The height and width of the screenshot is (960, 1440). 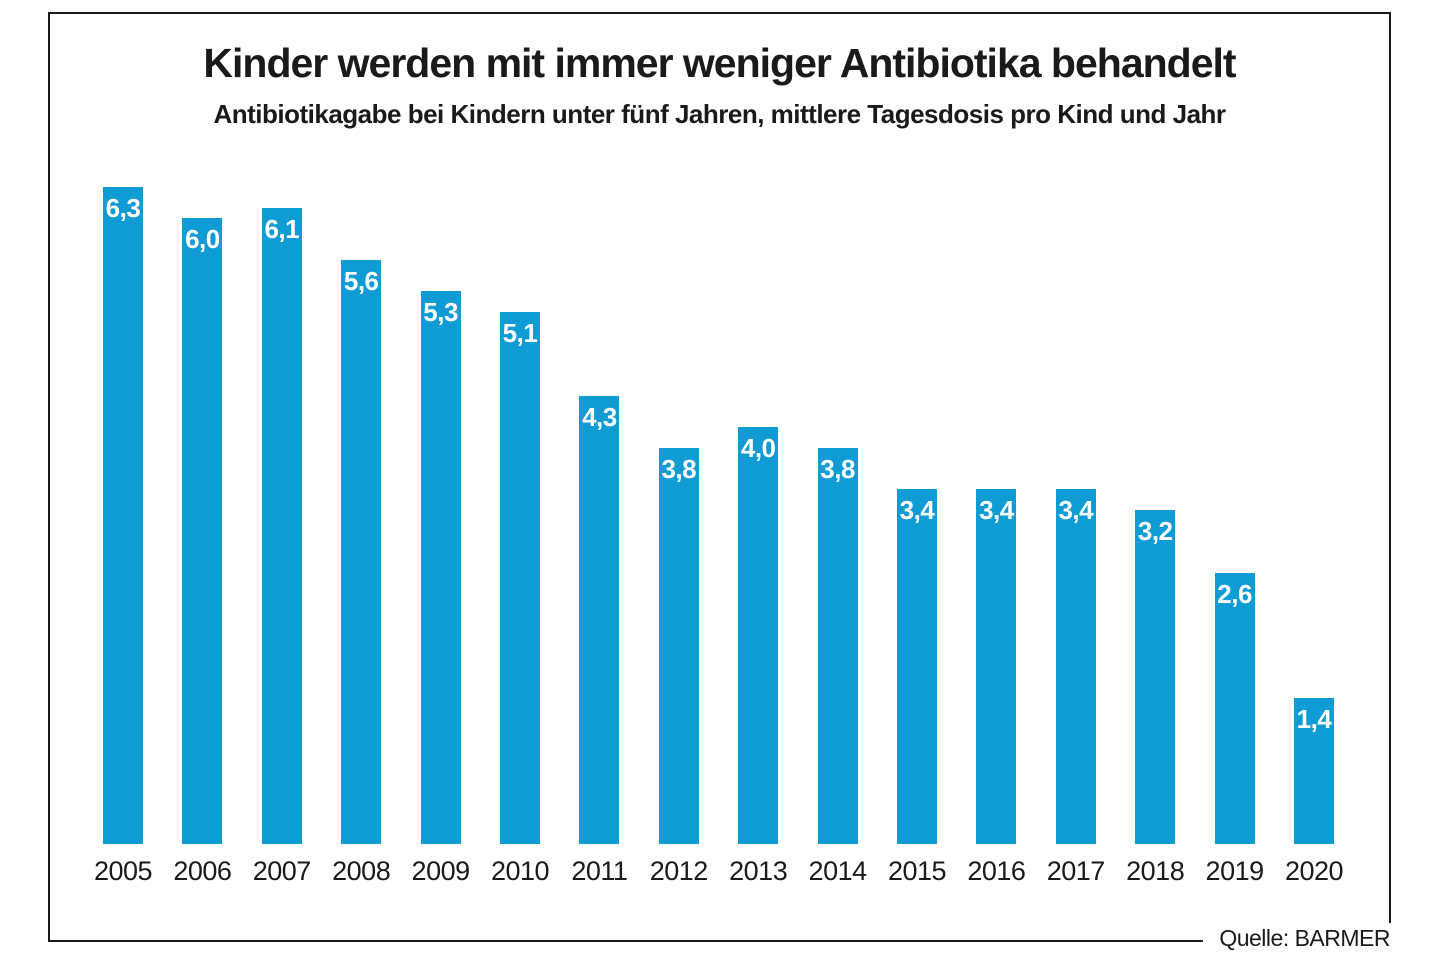 I want to click on bar-value-label: 6,1, so click(x=282, y=229).